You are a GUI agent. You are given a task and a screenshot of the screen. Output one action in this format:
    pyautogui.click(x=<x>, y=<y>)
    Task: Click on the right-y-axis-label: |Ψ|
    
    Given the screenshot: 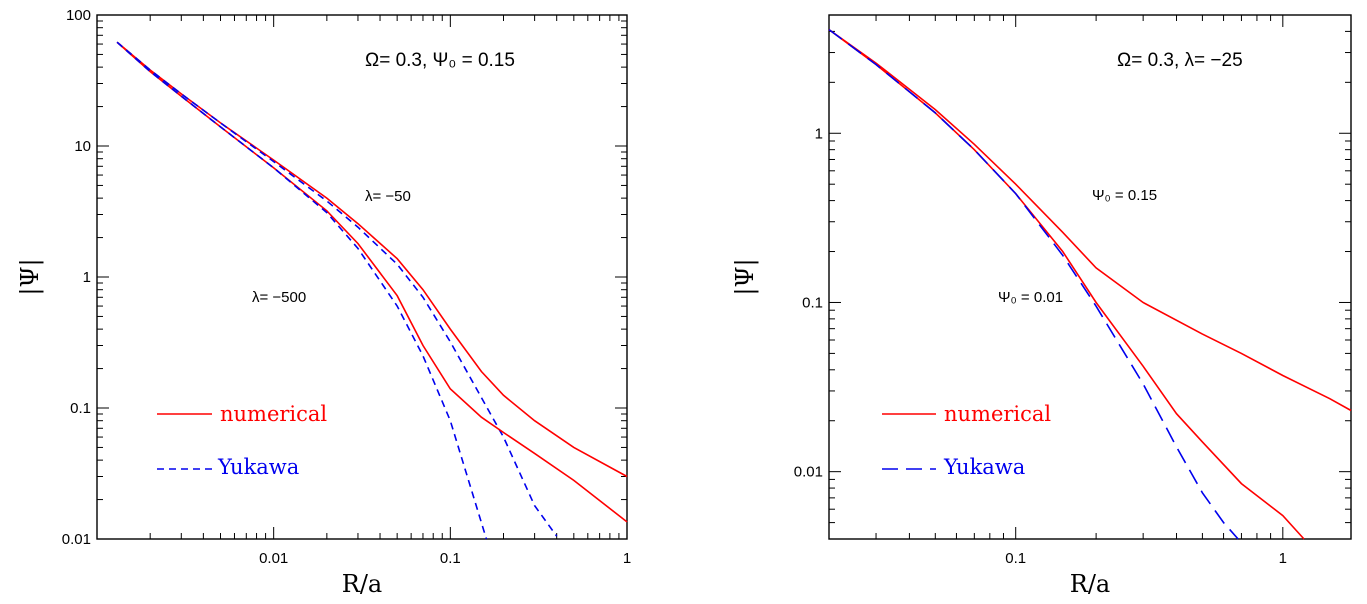 What is the action you would take?
    pyautogui.click(x=745, y=276)
    